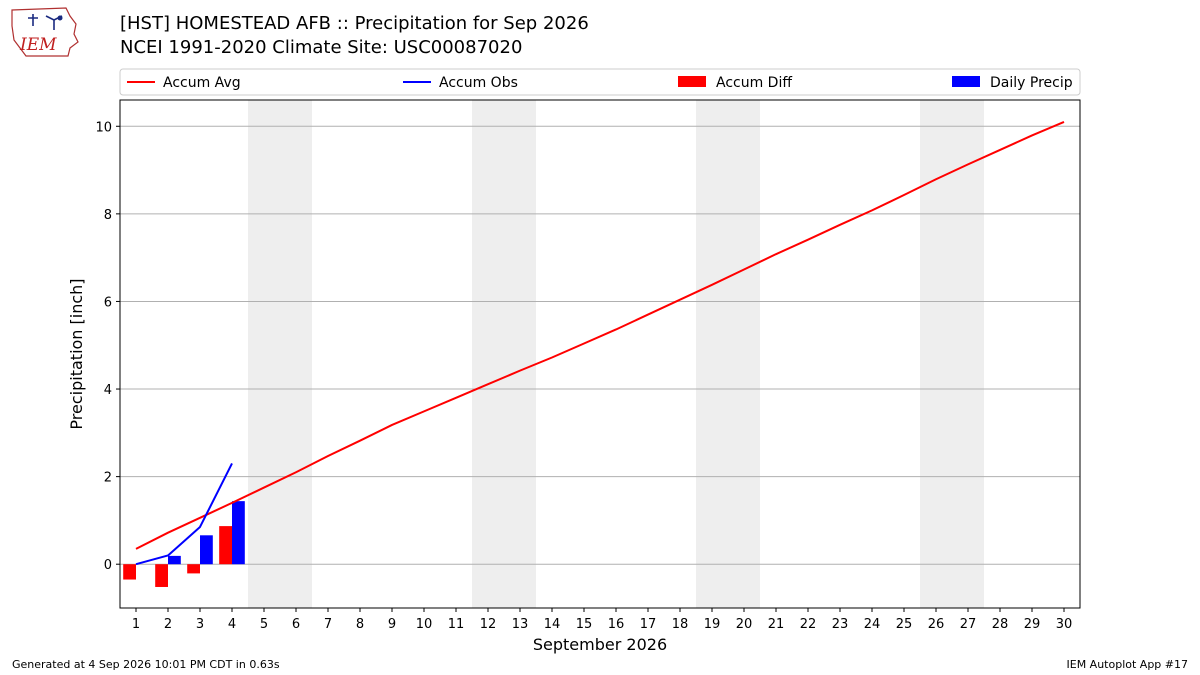 This screenshot has height=675, width=1200. I want to click on x-tick-label-13: 13, so click(520, 624).